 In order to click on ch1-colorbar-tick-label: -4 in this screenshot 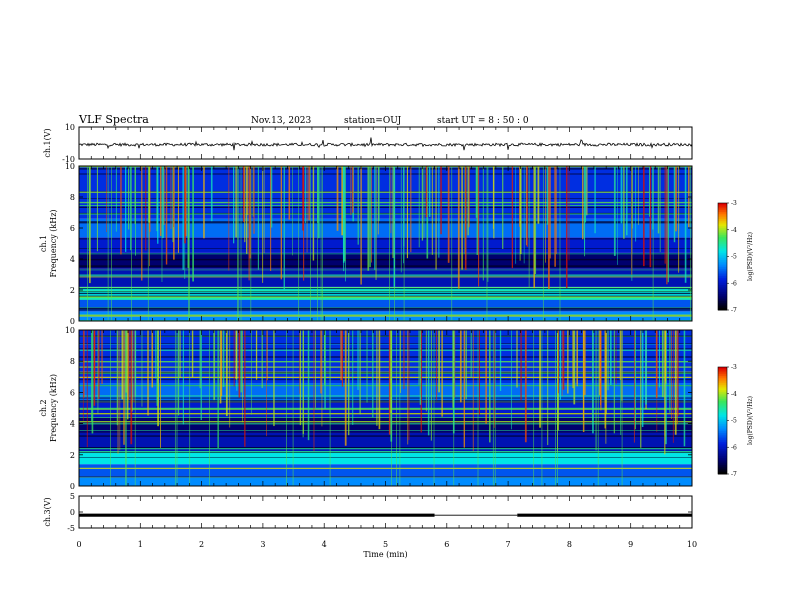, I will do `click(734, 230)`.